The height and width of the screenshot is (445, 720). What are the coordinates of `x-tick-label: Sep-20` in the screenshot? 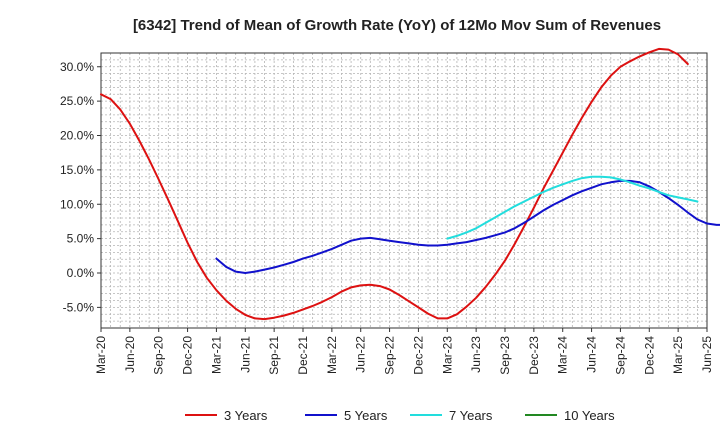 It's located at (159, 355).